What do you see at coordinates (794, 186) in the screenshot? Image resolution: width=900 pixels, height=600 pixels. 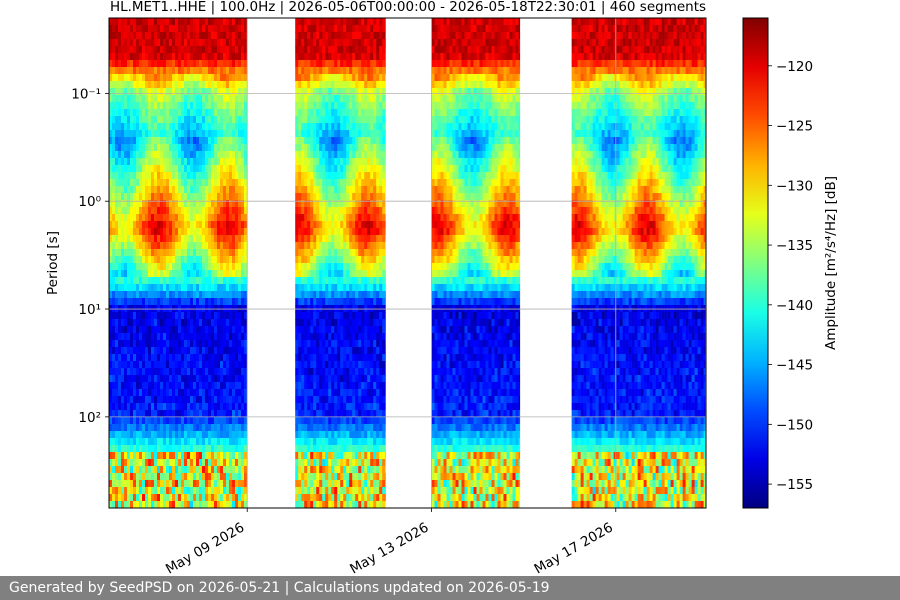 I see `colorbar-tick-label: −130` at bounding box center [794, 186].